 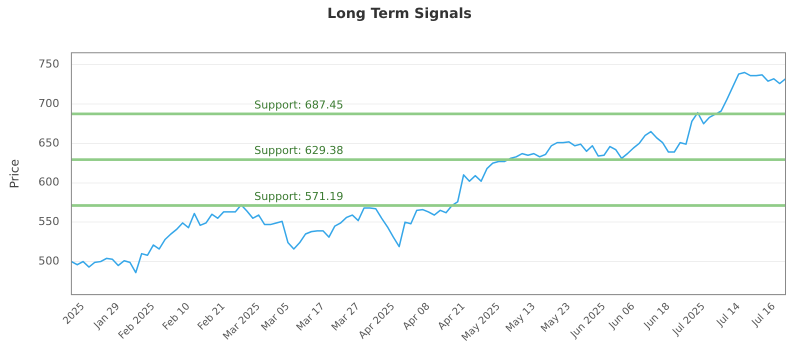 What do you see at coordinates (14, 173) in the screenshot?
I see `y-axis-title: Price` at bounding box center [14, 173].